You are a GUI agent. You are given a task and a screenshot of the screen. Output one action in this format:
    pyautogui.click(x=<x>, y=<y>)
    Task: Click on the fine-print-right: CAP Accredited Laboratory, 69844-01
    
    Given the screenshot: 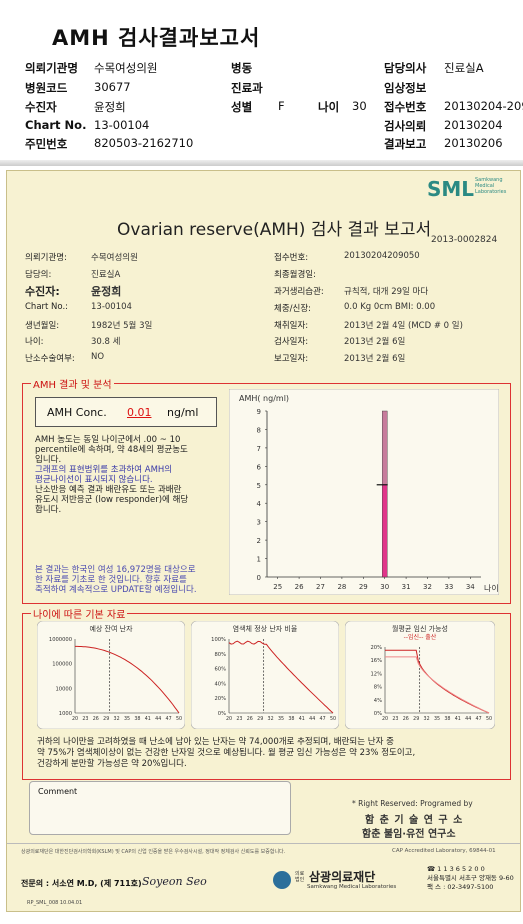 What is the action you would take?
    pyautogui.click(x=444, y=851)
    